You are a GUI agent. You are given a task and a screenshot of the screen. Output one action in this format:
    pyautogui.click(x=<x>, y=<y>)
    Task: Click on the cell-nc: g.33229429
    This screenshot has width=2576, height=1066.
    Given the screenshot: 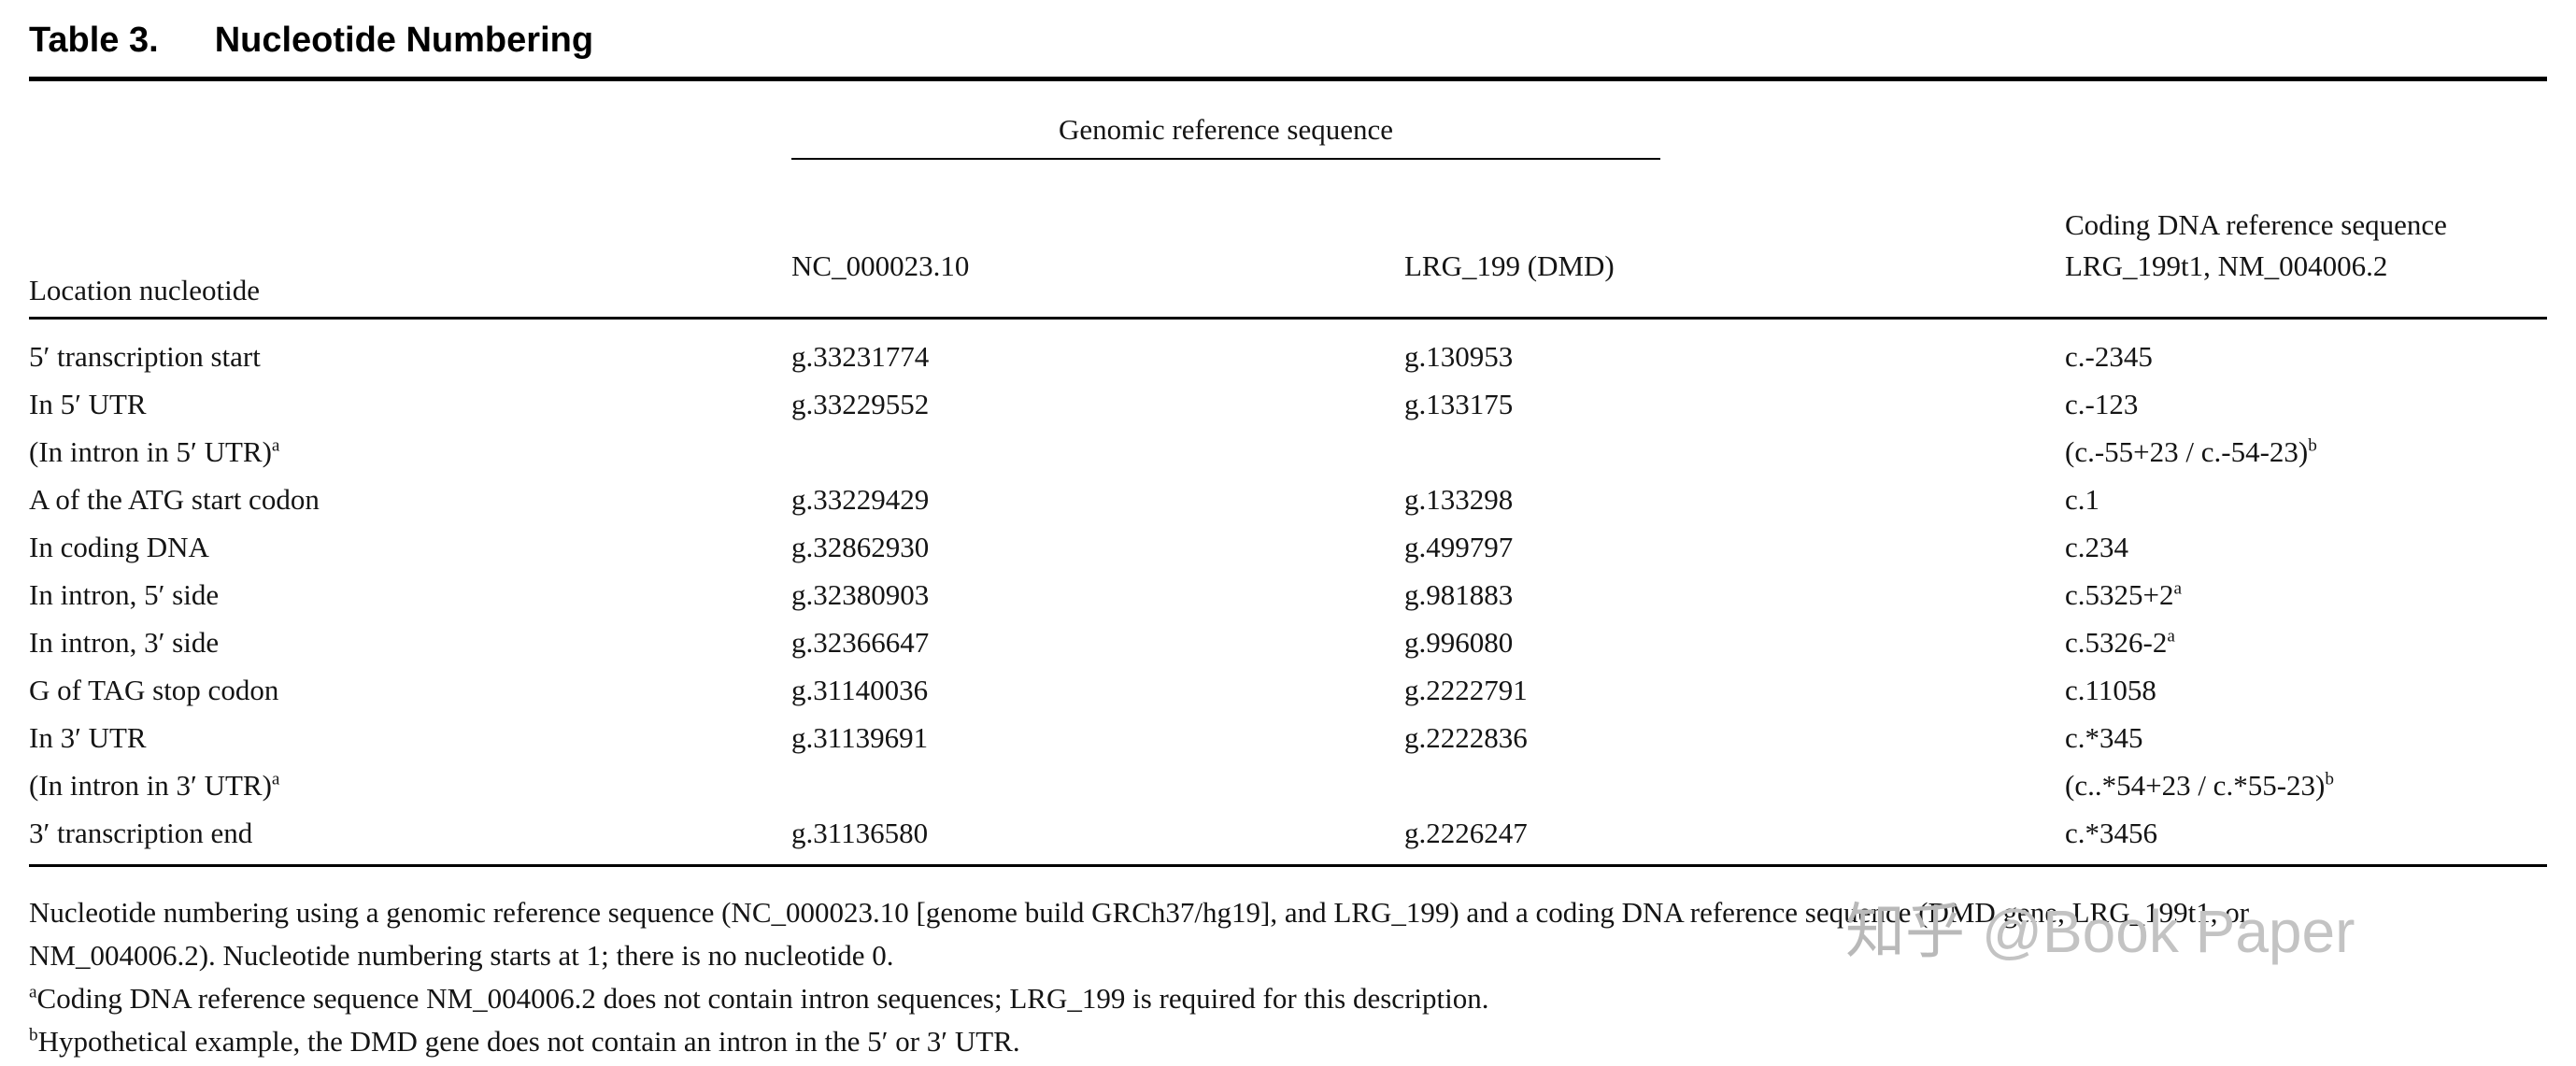 What is the action you would take?
    pyautogui.click(x=861, y=499)
    